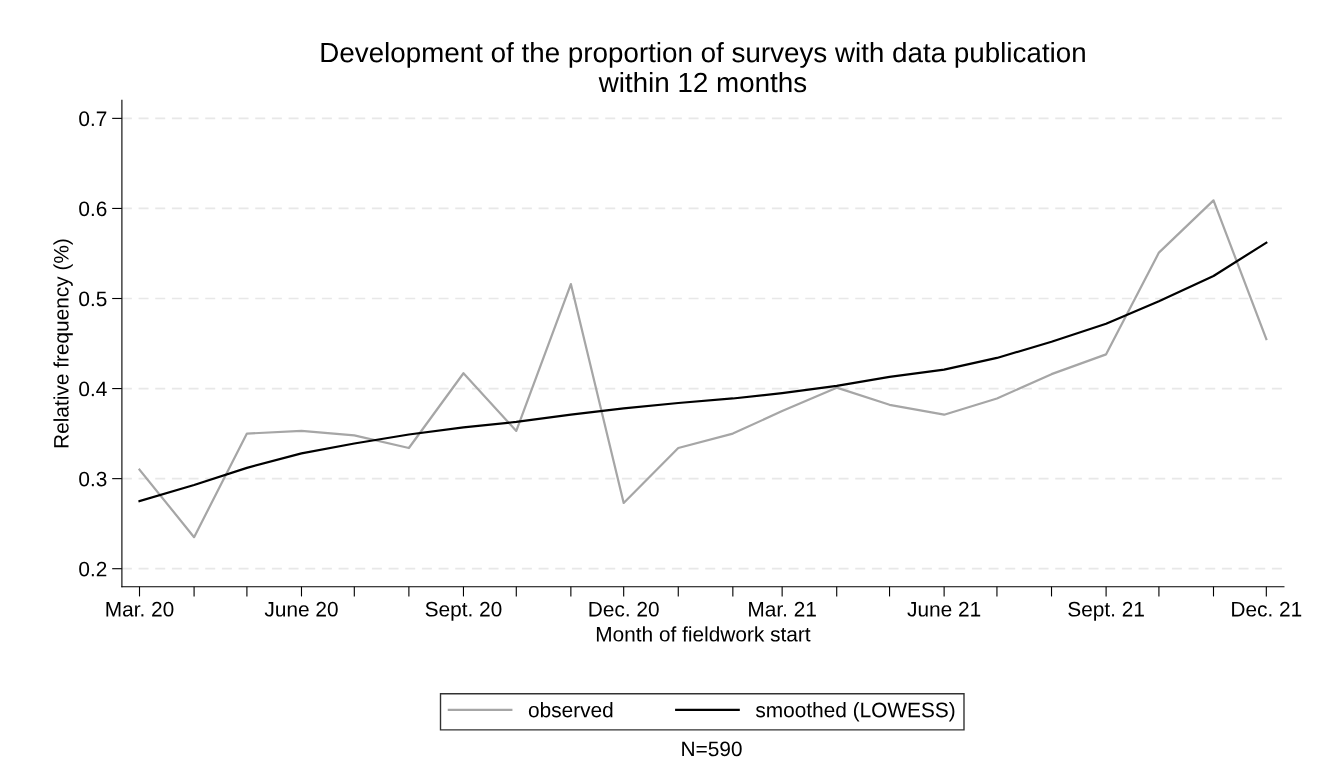 The image size is (1325, 772). Describe the element at coordinates (855, 712) in the screenshot. I see `legend-label: smoothed (LOWESS)` at that location.